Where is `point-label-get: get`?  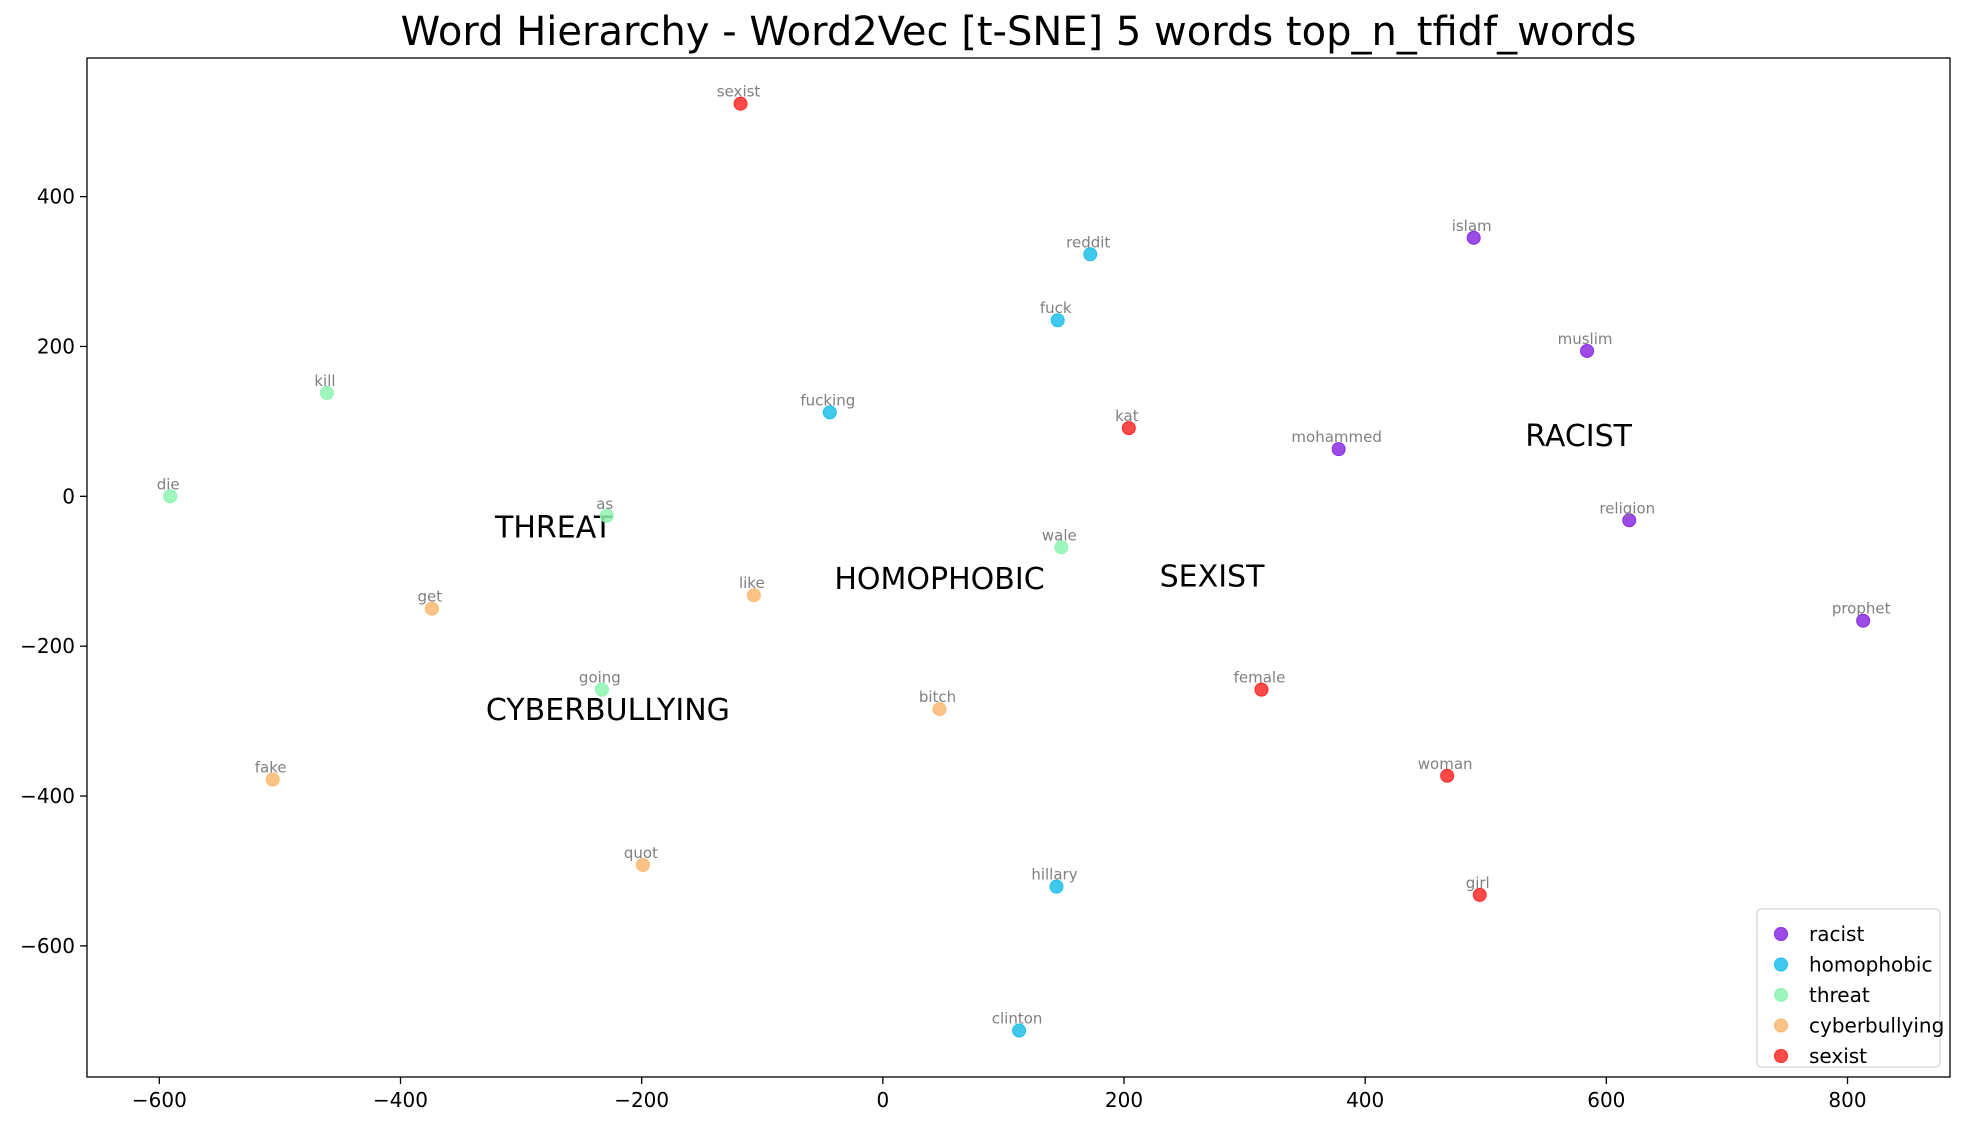 point-label-get: get is located at coordinates (430, 597).